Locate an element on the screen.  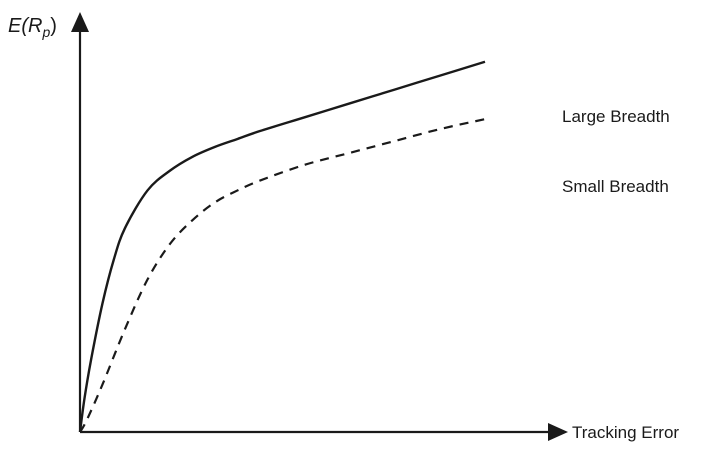
series-label-small-breadth: Small Breadth is located at coordinates (615, 186).